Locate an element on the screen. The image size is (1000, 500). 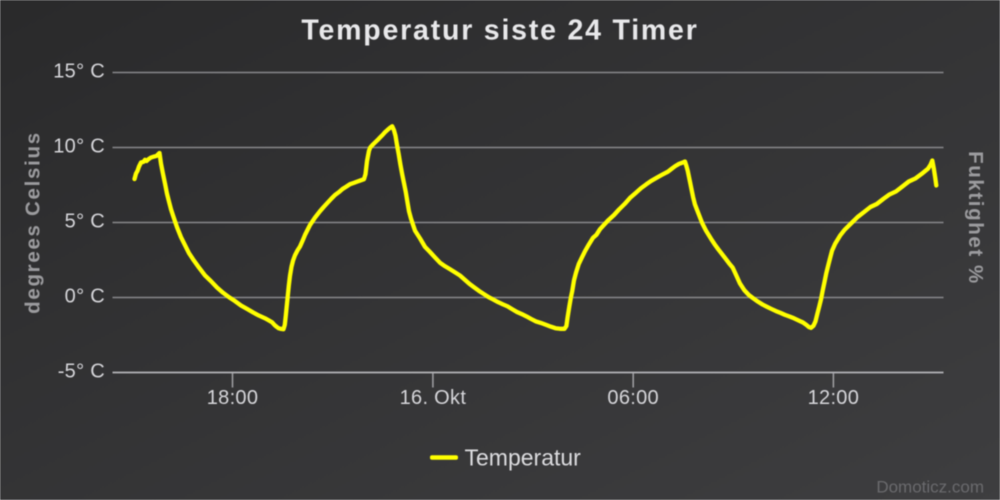
svg-text: degrees Celsius is located at coordinates (33, 222).